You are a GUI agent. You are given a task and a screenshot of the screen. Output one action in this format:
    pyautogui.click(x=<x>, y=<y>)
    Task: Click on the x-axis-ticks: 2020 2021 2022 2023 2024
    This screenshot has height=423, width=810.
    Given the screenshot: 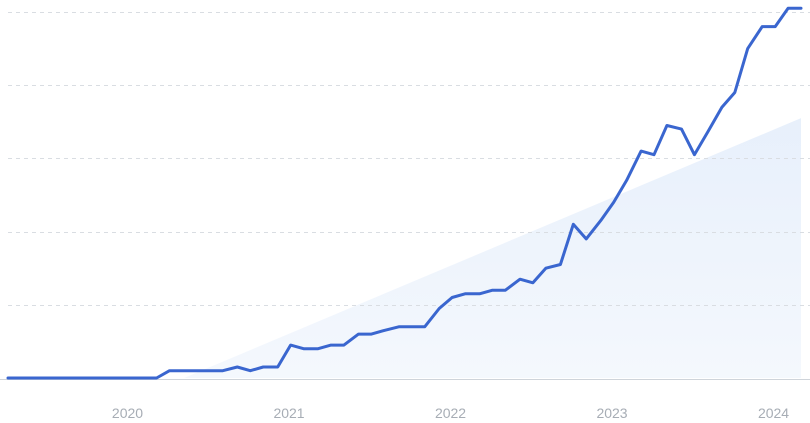 What is the action you would take?
    pyautogui.click(x=450, y=413)
    